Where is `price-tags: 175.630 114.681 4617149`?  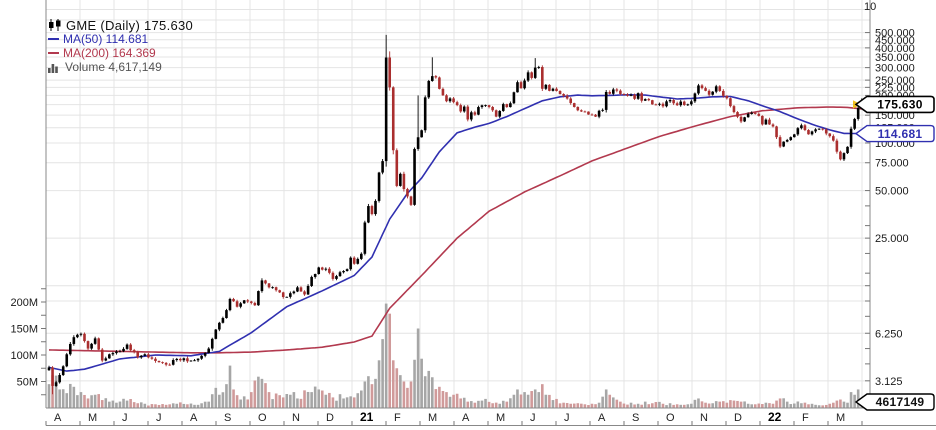
price-tags: 175.630 114.681 4617149 is located at coordinates (894, 253).